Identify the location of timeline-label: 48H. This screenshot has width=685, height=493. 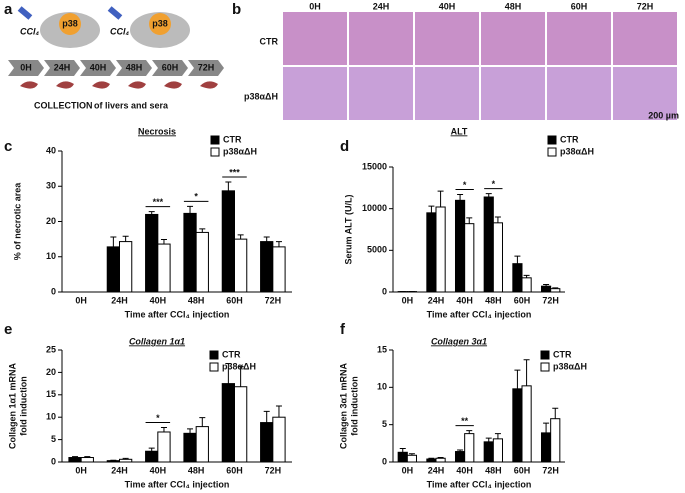
(134, 67).